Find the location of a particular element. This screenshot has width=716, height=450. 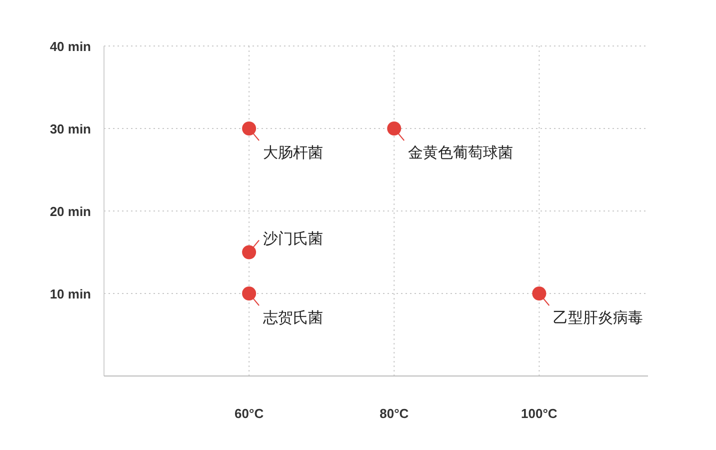

annotation: 志贺氏菌 is located at coordinates (293, 318).